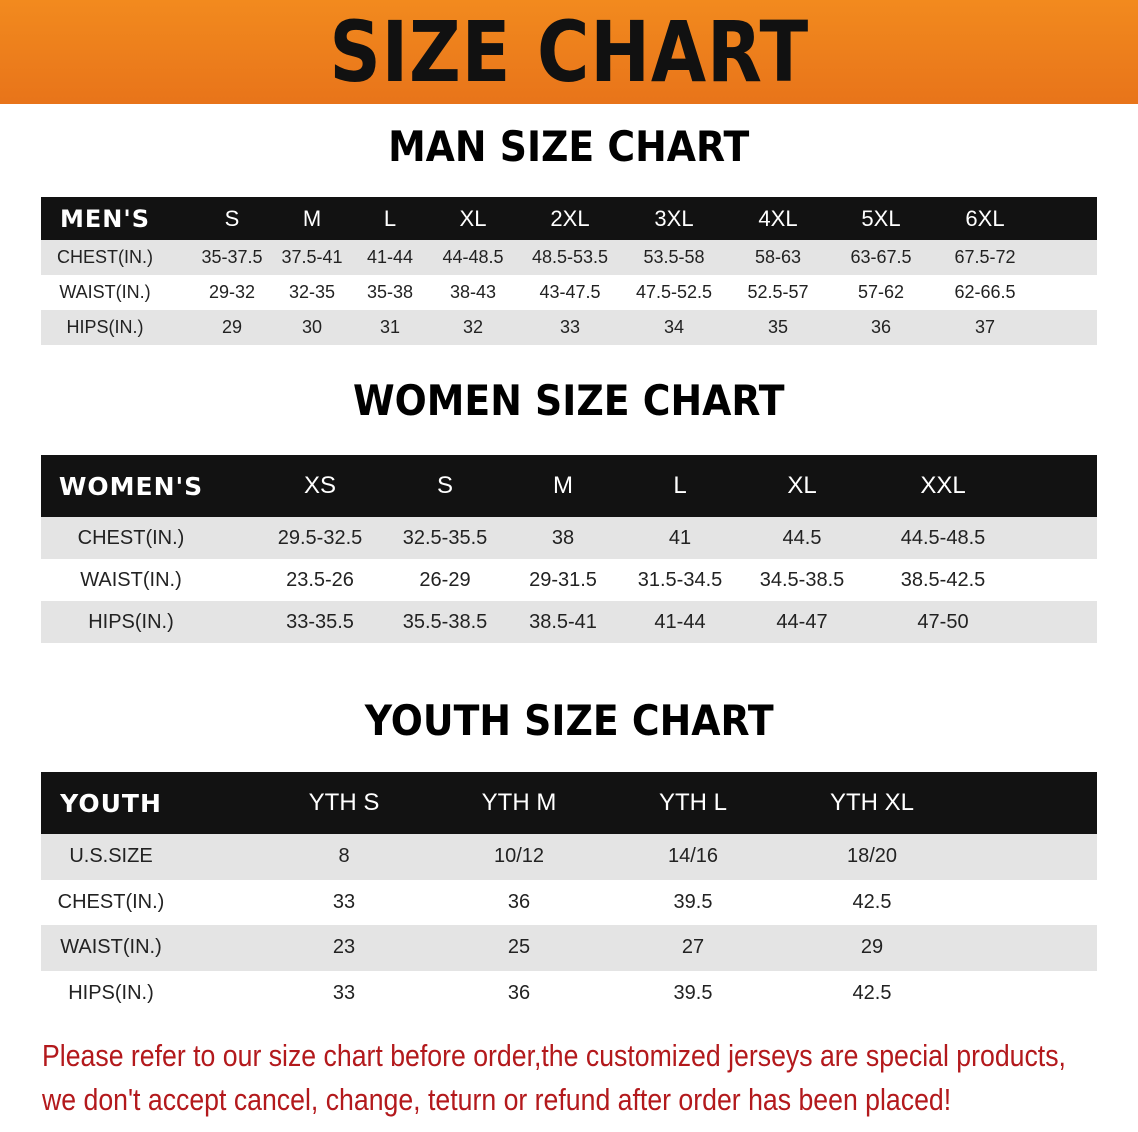  I want to click on table-row: HIPS(IN.) 29 30 31 32 33 34 35 36 37, so click(569, 327).